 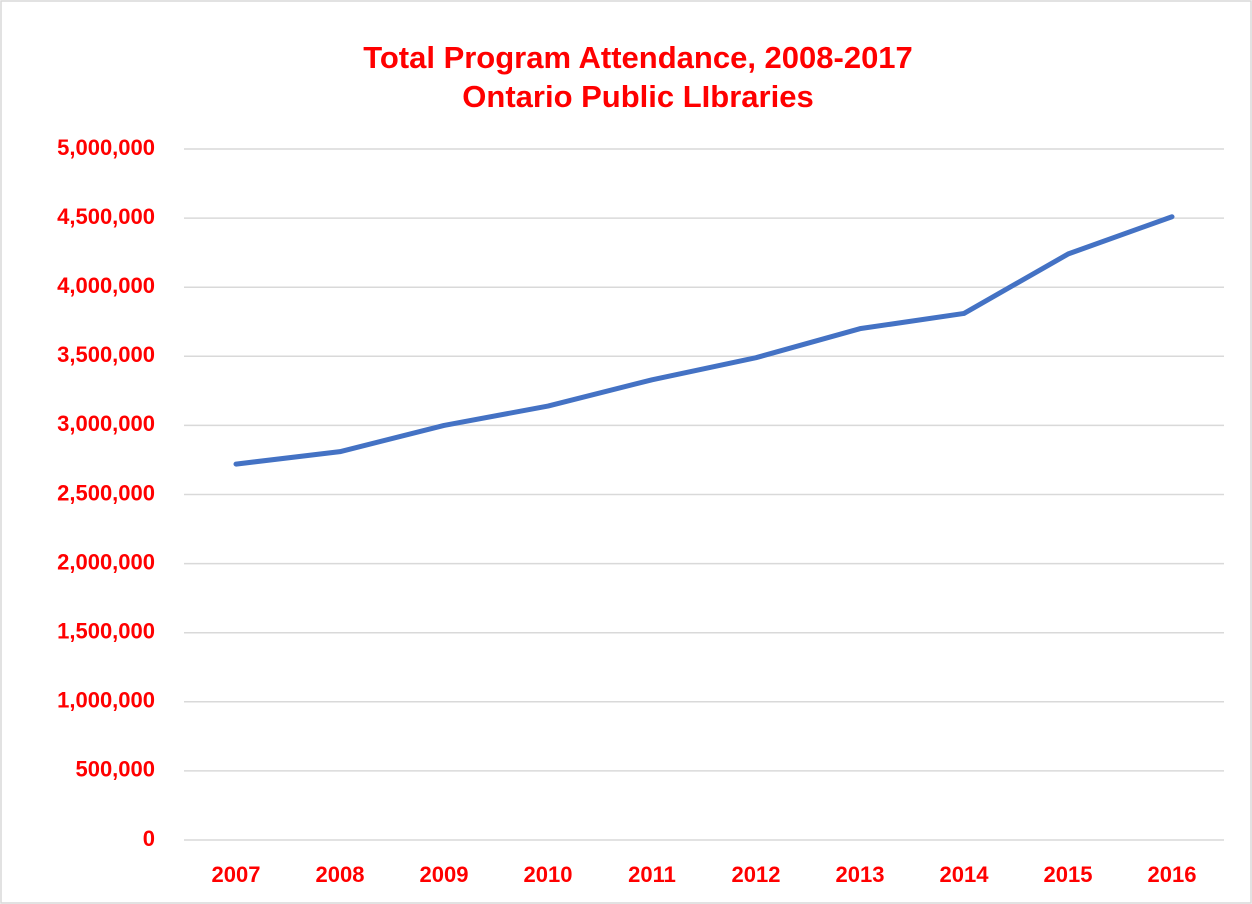 I want to click on x-tick-label: 2008, so click(x=340, y=874).